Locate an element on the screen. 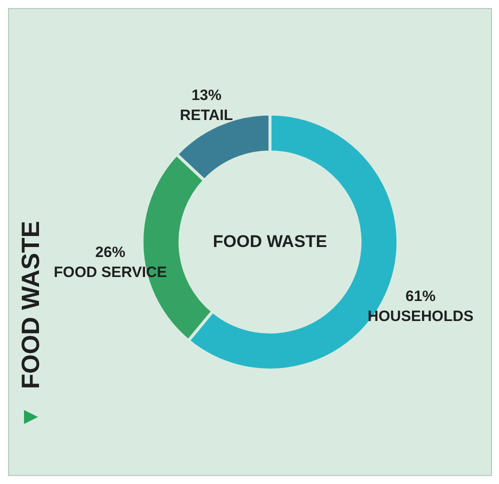 This screenshot has width=499, height=484. data-label: 61% is located at coordinates (421, 297).